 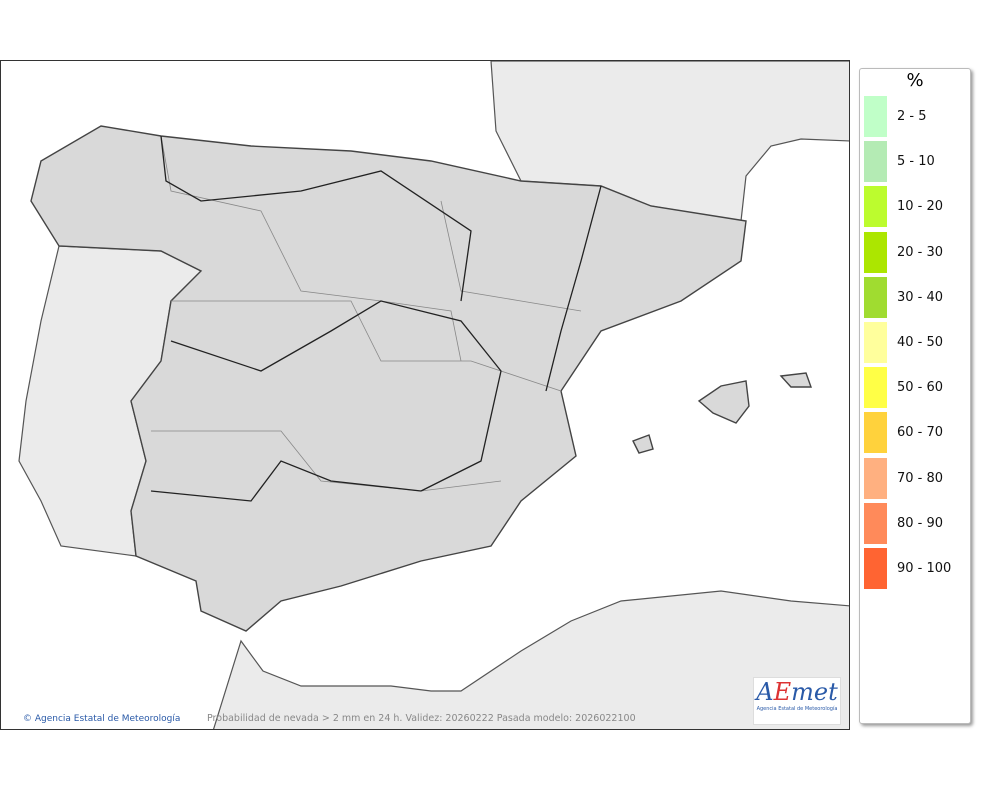 What do you see at coordinates (920, 207) in the screenshot?
I see `legend-label: 10 - 20` at bounding box center [920, 207].